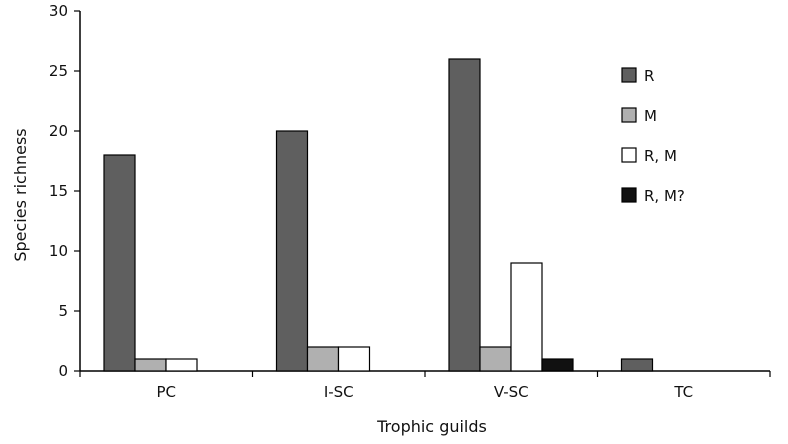 This screenshot has height=444, width=788. What do you see at coordinates (58, 131) in the screenshot?
I see `y-tick-label: 20` at bounding box center [58, 131].